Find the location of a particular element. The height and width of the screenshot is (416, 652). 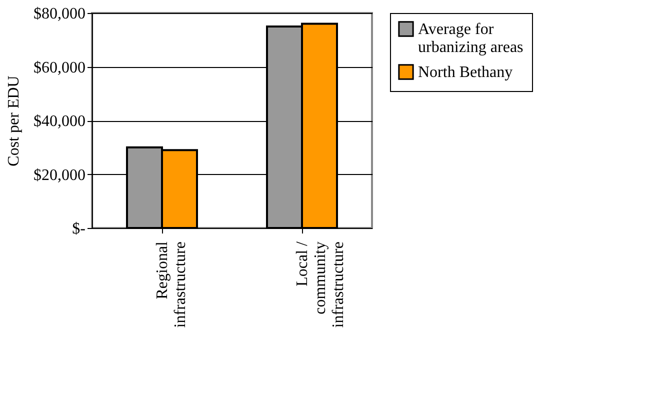

x-tick-label: Local / community infrastructure is located at coordinates (320, 284).